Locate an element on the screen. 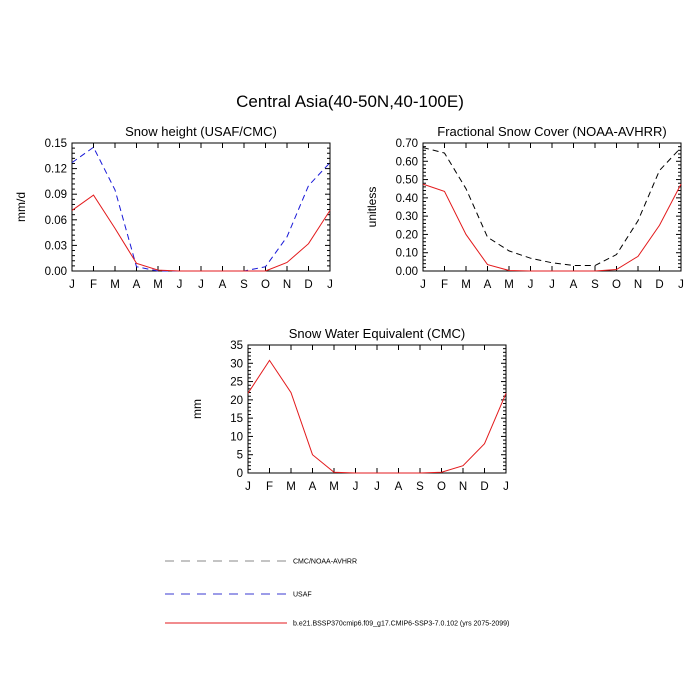 The height and width of the screenshot is (700, 700). y-tick-label: 0.15 is located at coordinates (56, 144).